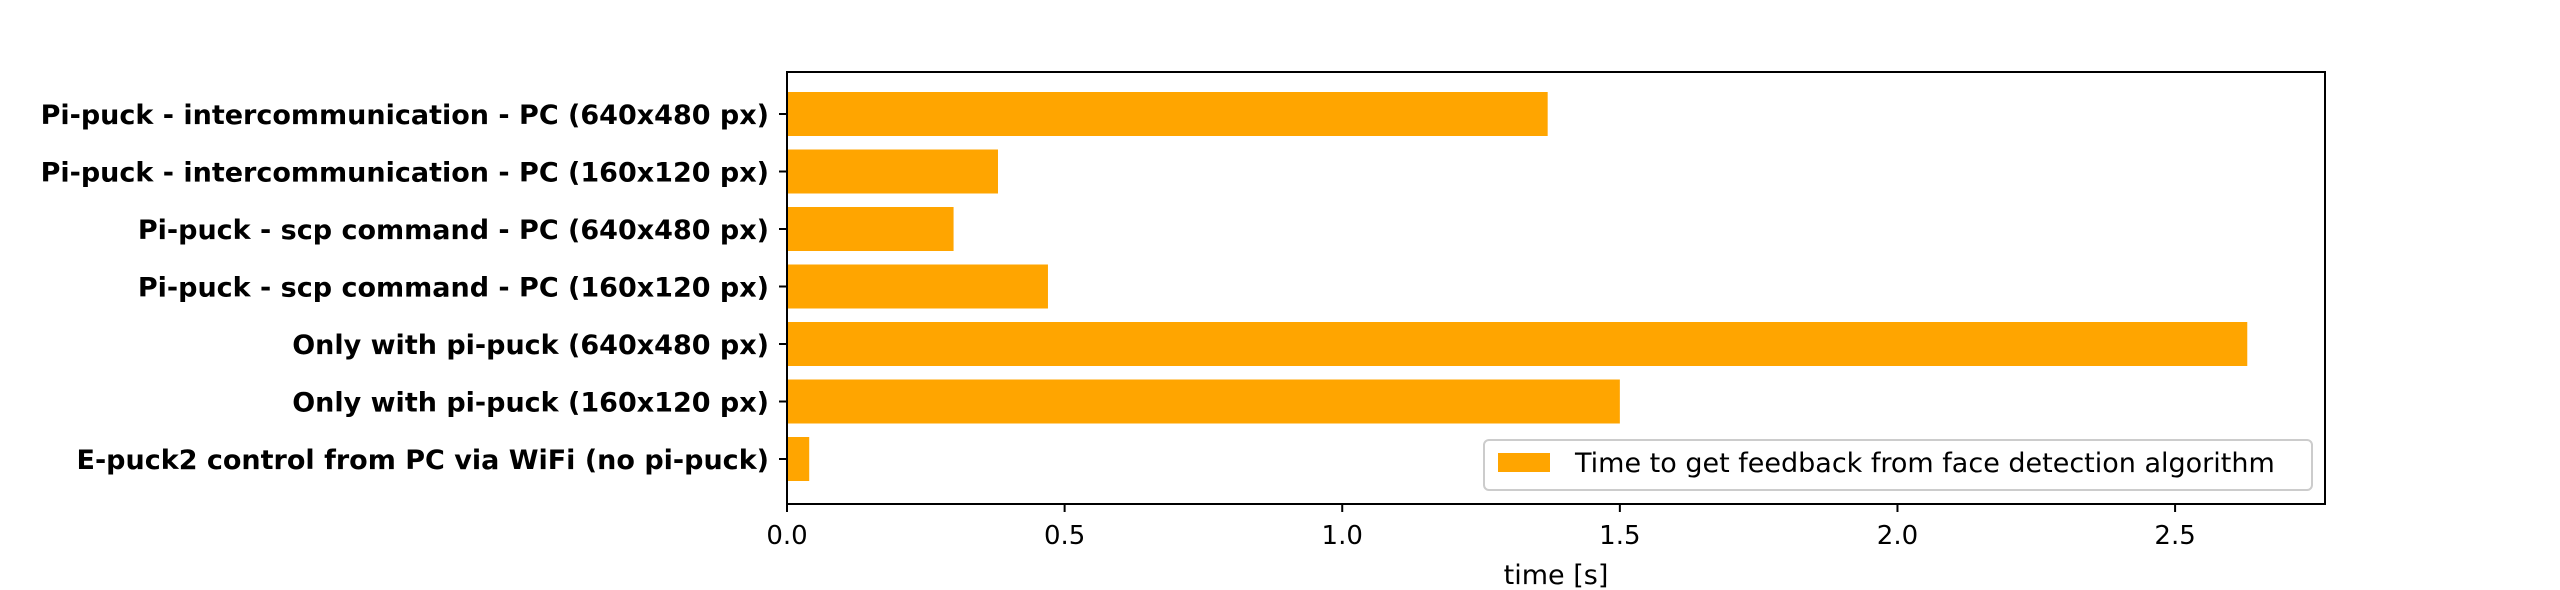  Describe the element at coordinates (1342, 536) in the screenshot. I see `x-tick-label: 1.0` at that location.